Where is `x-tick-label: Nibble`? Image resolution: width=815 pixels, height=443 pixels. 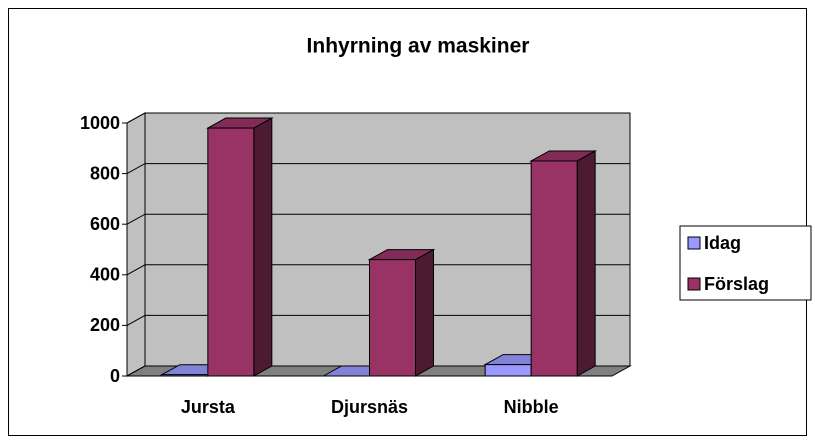
x-tick-label: Nibble is located at coordinates (531, 407).